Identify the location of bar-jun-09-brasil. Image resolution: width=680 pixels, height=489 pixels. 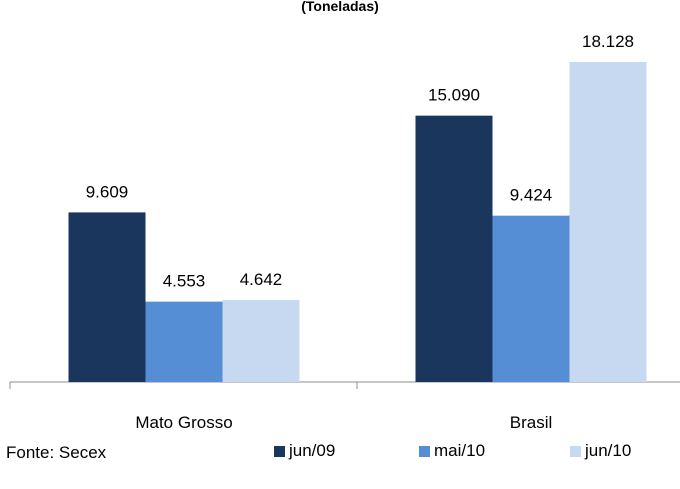
(454, 248).